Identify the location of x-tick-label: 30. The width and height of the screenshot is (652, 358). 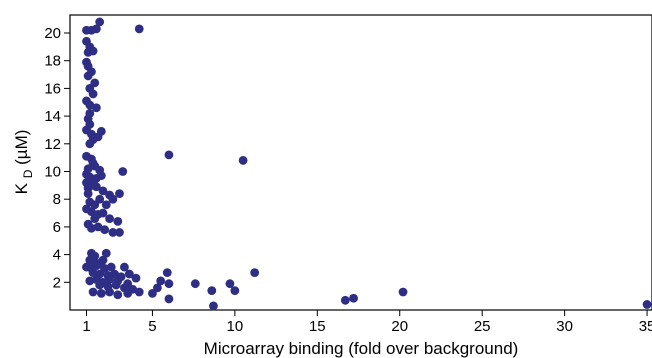
(564, 326).